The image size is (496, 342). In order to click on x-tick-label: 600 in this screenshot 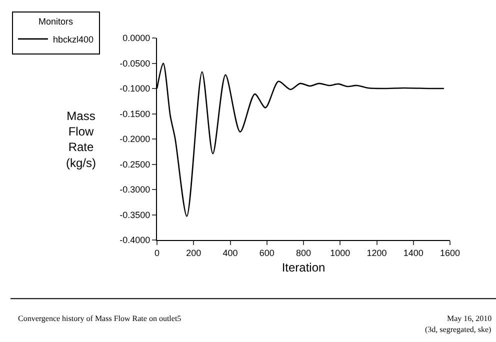, I will do `click(266, 253)`.